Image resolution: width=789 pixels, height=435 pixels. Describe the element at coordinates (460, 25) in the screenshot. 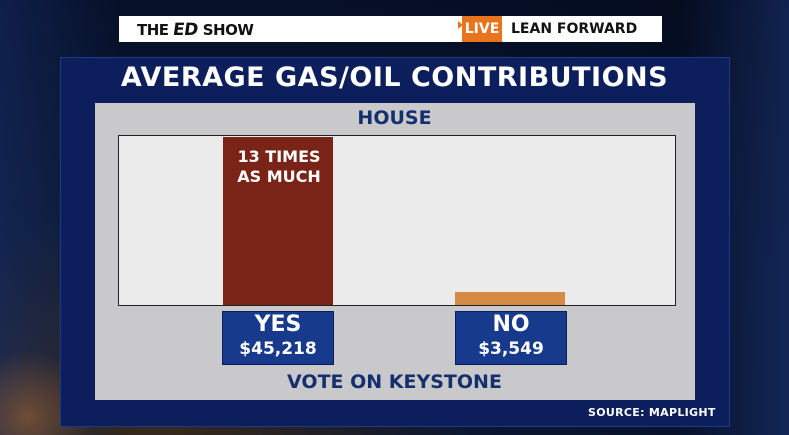

I see `live-play-icon` at that location.